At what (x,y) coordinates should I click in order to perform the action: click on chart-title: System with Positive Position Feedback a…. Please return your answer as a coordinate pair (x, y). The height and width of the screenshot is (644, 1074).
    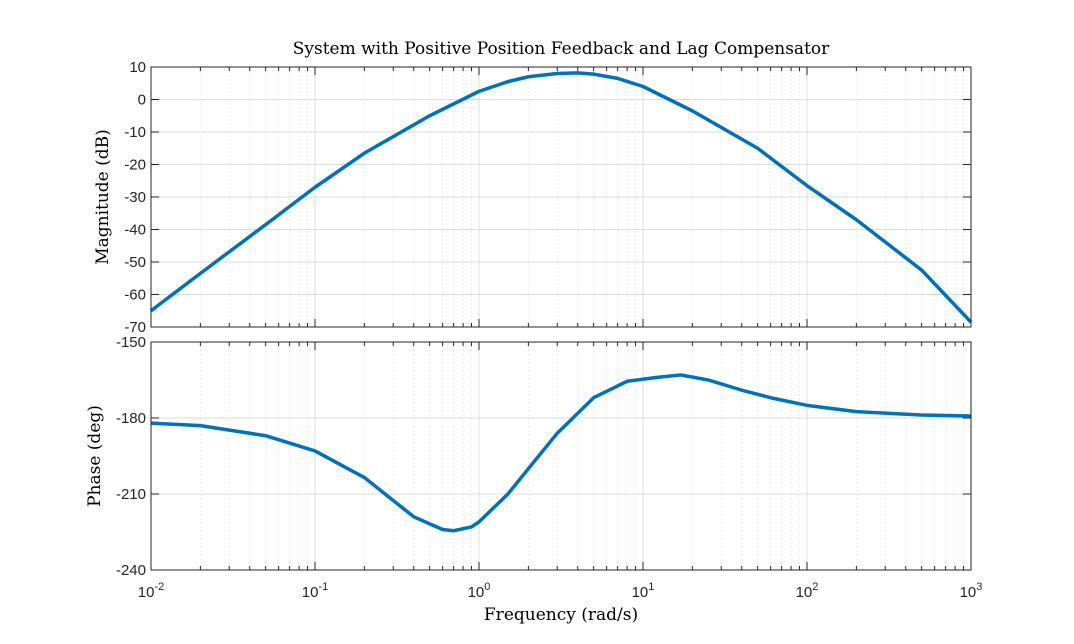
    Looking at the image, I should click on (561, 49).